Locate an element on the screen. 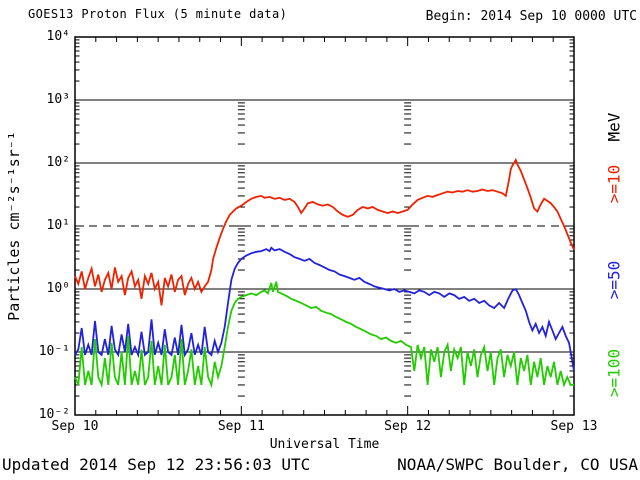 The height and width of the screenshot is (480, 640). legend-ge10-label: >=10 is located at coordinates (614, 184).